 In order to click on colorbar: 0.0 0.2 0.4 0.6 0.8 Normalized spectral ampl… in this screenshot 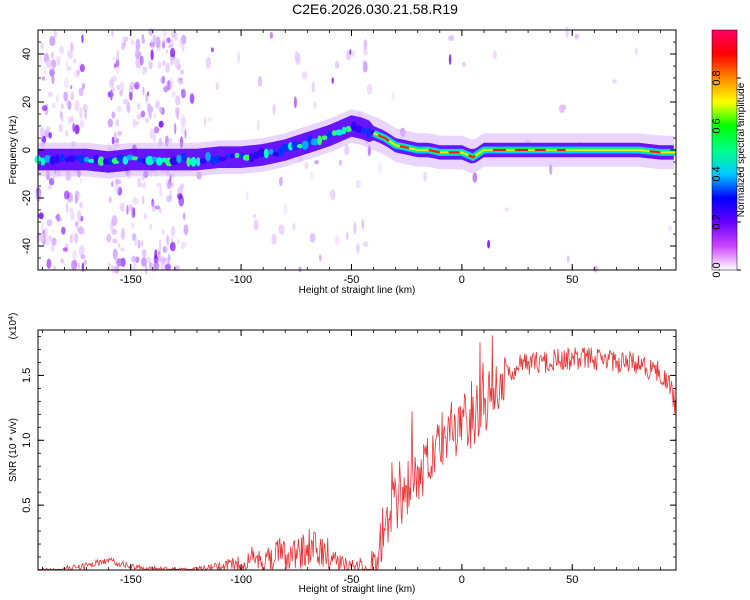, I will do `click(729, 153)`.